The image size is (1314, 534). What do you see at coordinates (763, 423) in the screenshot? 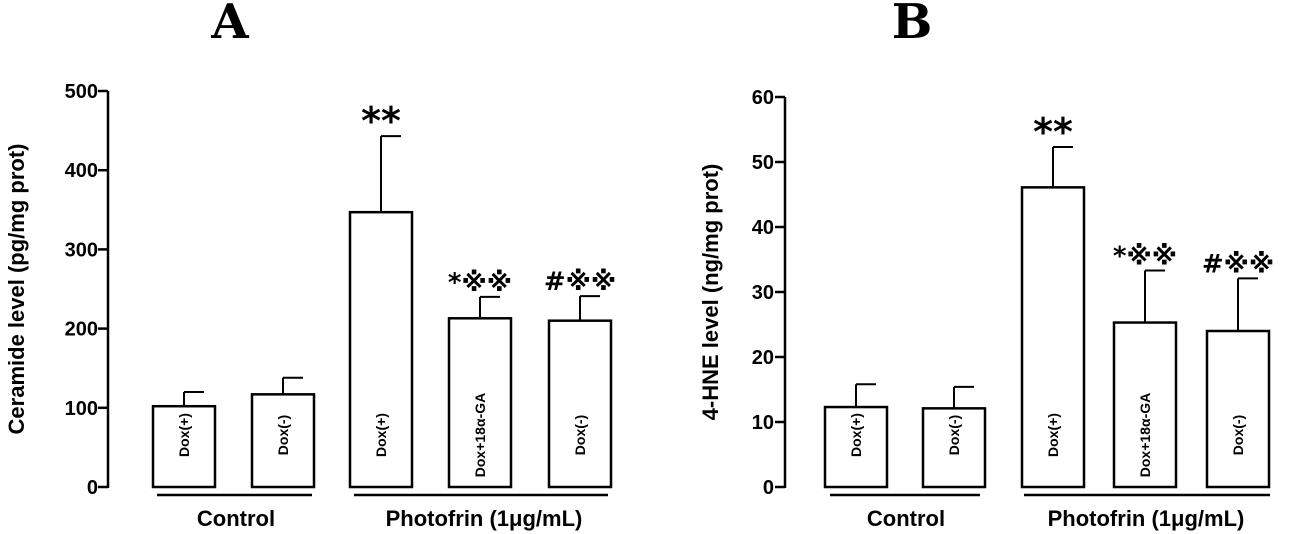
I see `y-tick-label: 10` at bounding box center [763, 423].